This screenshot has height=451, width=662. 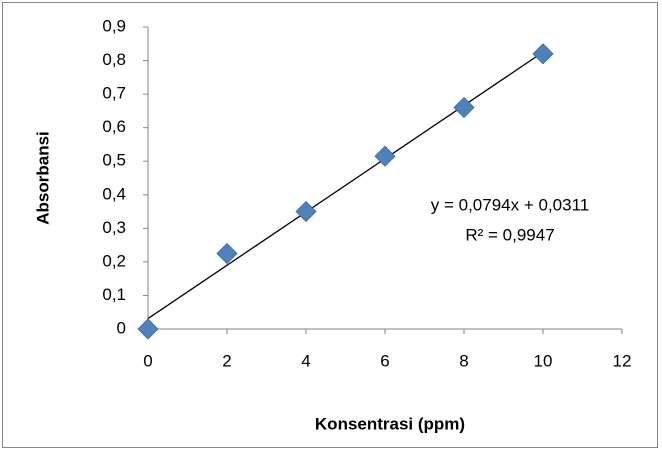 What do you see at coordinates (114, 294) in the screenshot?
I see `y-tick-label: 0,1` at bounding box center [114, 294].